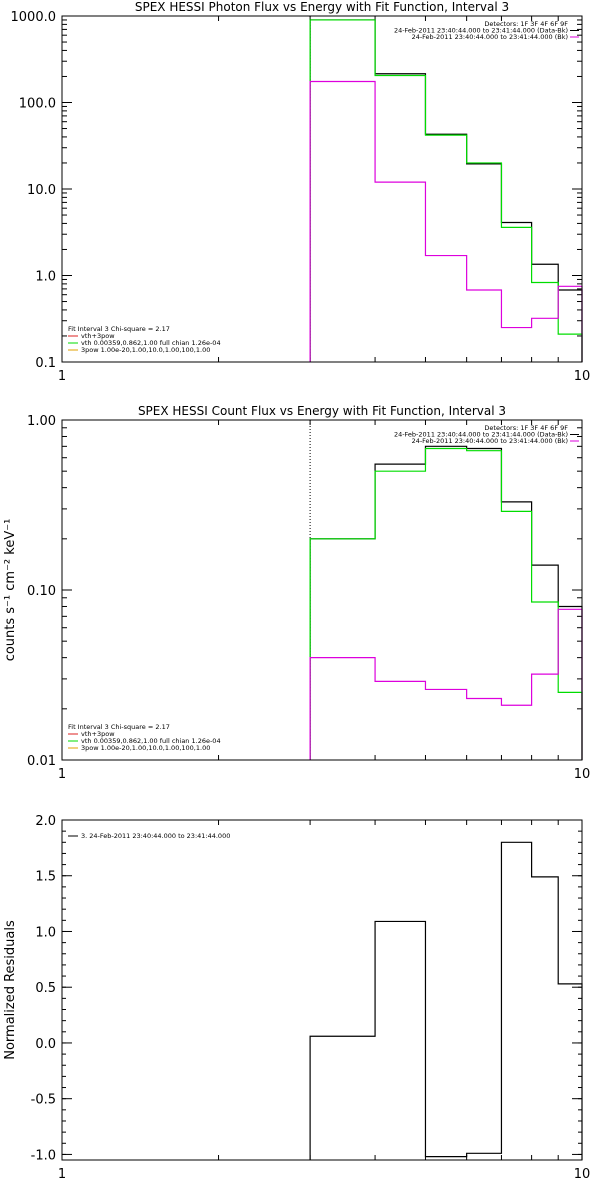 The height and width of the screenshot is (1200, 600). I want to click on y-tick-label: -1.0, so click(43, 1155).